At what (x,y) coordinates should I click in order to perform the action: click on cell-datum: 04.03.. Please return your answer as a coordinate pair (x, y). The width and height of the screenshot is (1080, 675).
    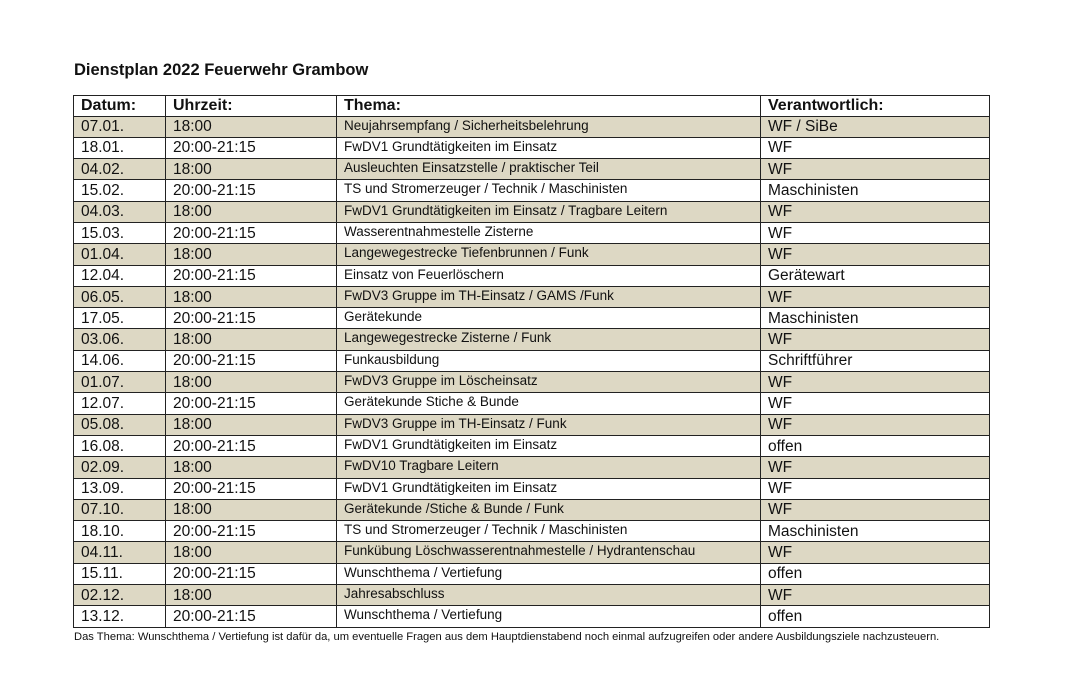
    Looking at the image, I should click on (119, 211).